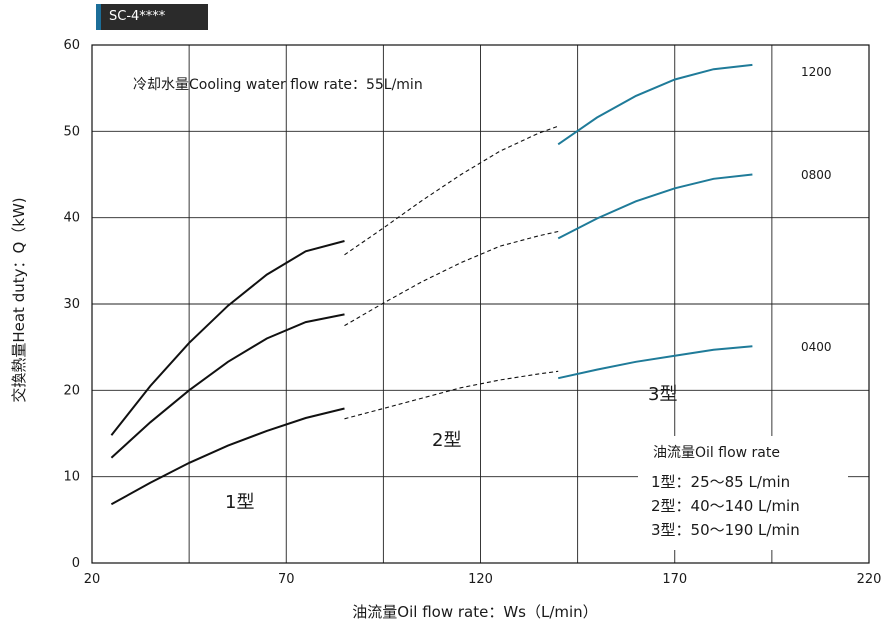 This screenshot has width=890, height=627. I want to click on x-tick-labels: 20 70 120 170 220, so click(483, 579).